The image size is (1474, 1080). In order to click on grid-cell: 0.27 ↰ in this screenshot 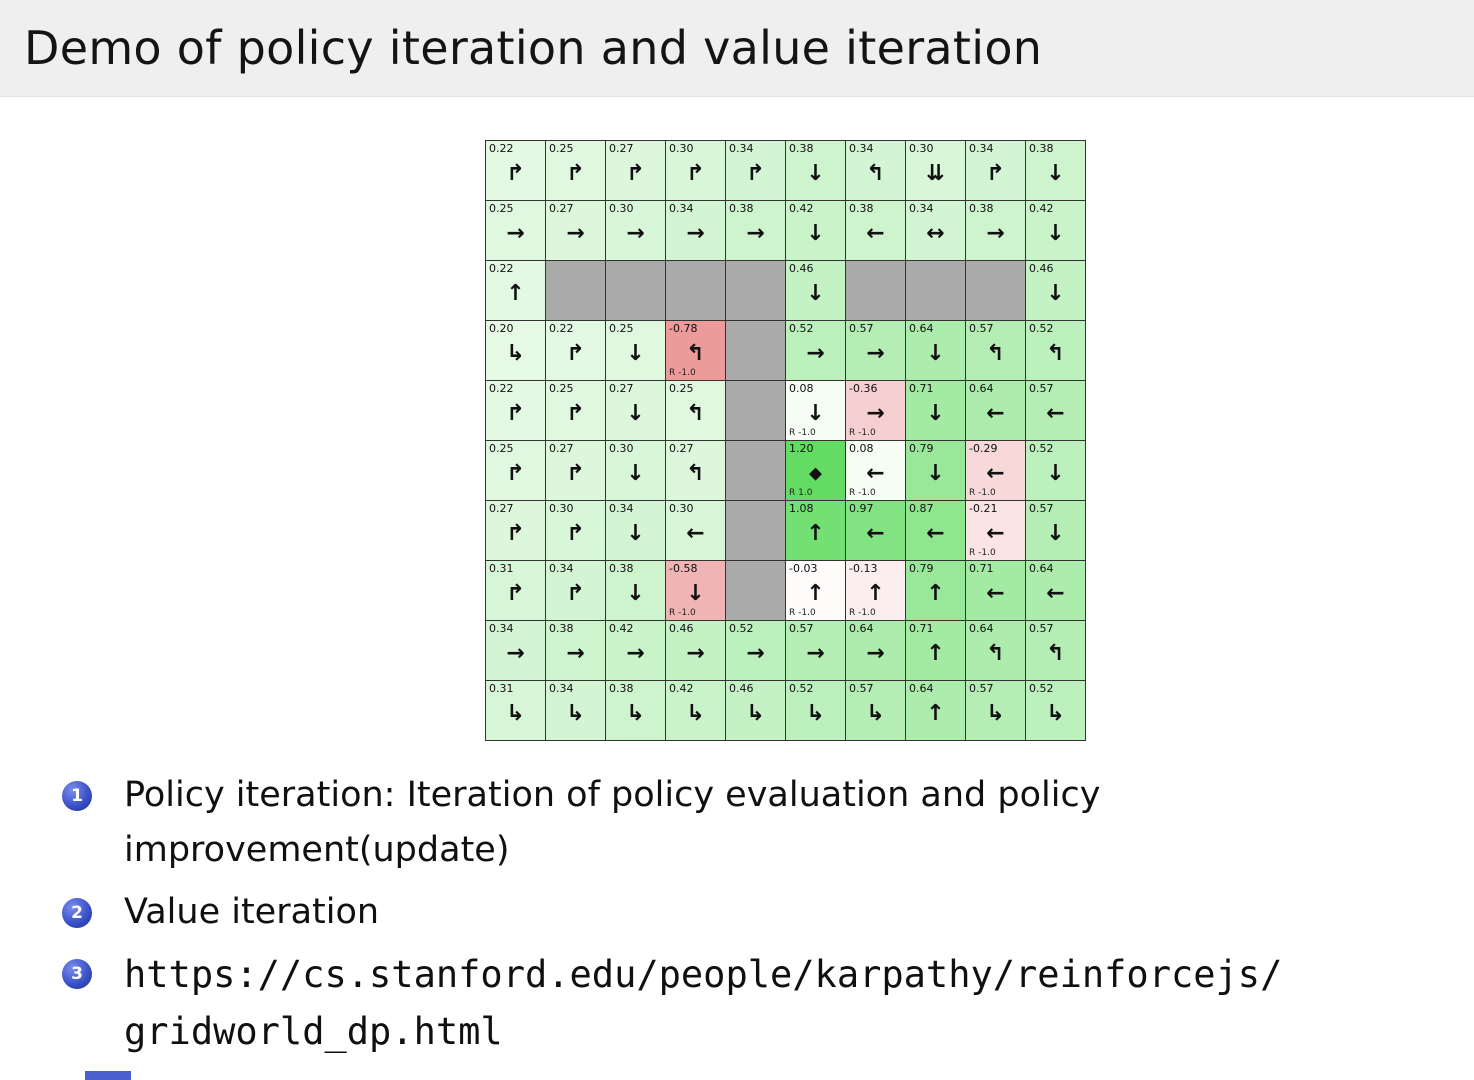, I will do `click(695, 470)`.